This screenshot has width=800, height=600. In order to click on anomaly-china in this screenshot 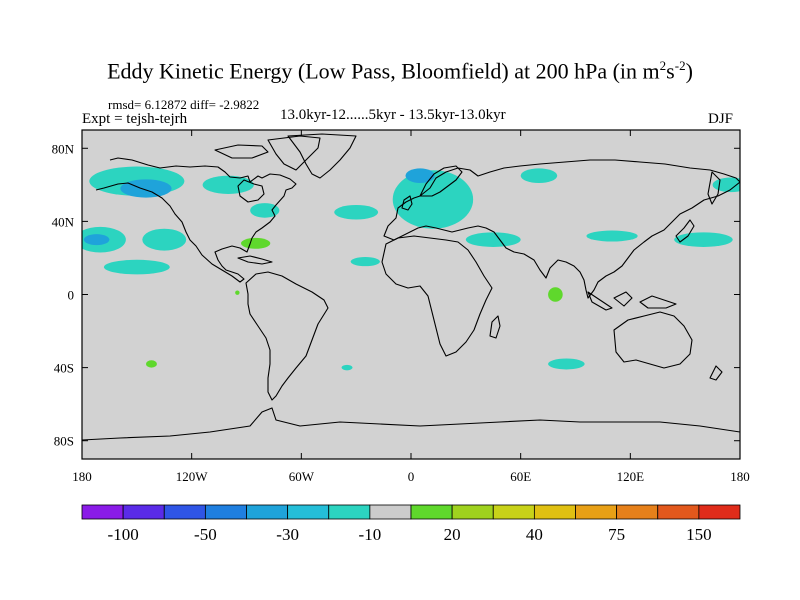, I will do `click(612, 236)`.